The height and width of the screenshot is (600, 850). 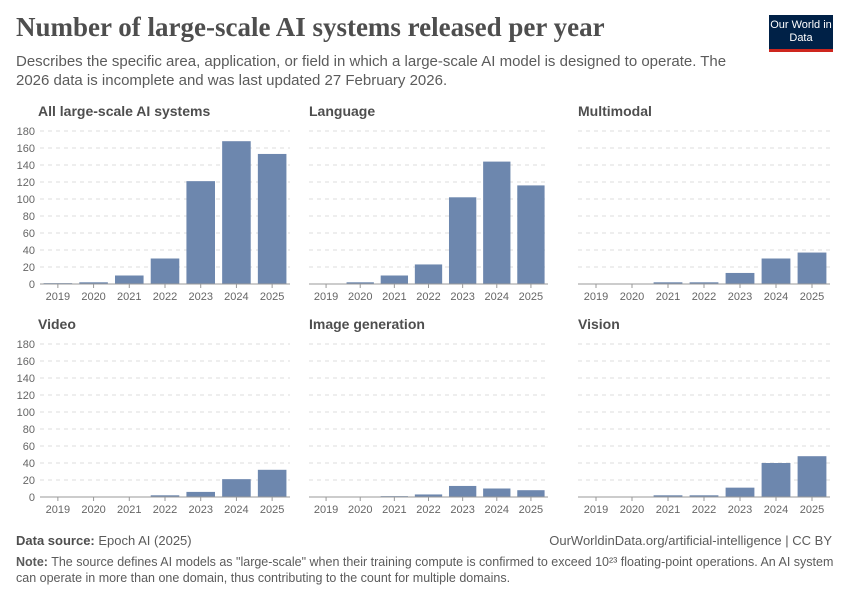 What do you see at coordinates (145, 540) in the screenshot?
I see `source-value: Epoch AI (2025)` at bounding box center [145, 540].